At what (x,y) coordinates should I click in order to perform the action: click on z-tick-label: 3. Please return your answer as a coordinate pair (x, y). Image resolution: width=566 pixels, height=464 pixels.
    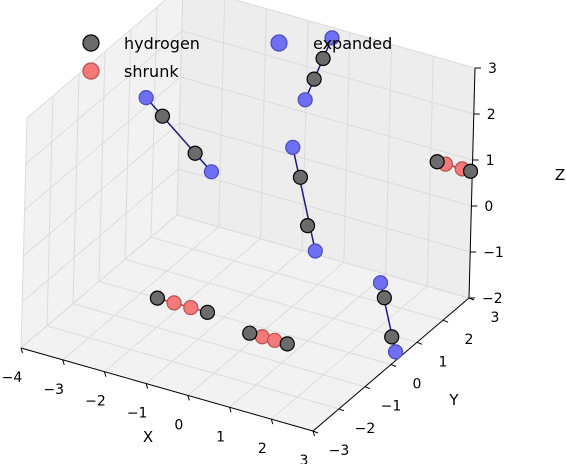
    Looking at the image, I should click on (492, 69).